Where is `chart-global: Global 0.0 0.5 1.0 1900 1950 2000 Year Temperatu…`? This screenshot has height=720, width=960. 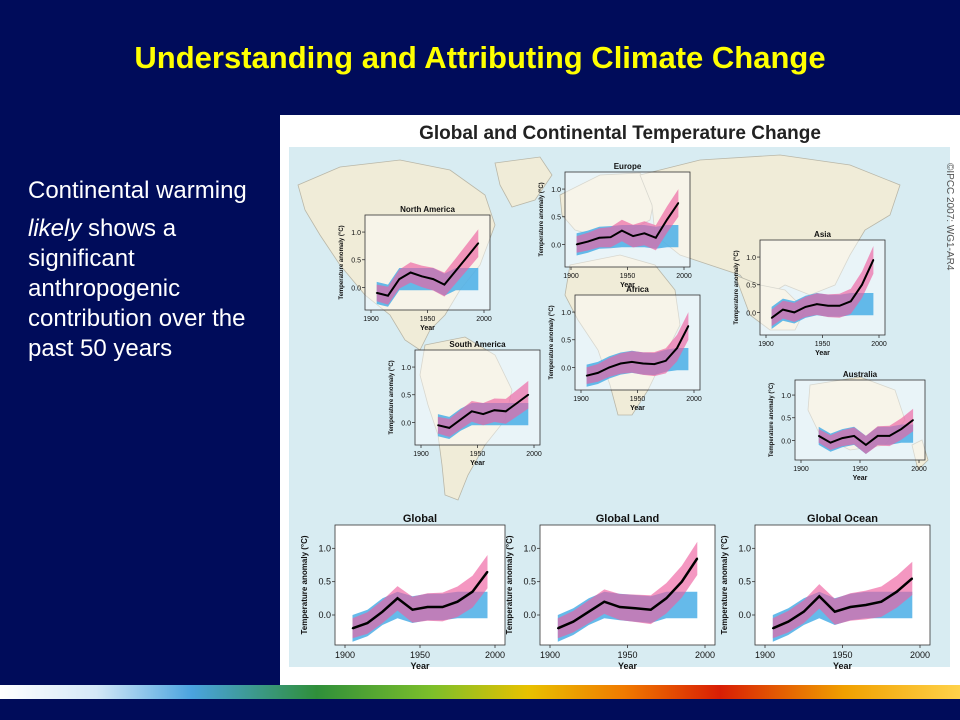
chart-global: Global 0.0 0.5 1.0 1900 1950 2000 Year Temperatu… is located at coordinates (403, 592).